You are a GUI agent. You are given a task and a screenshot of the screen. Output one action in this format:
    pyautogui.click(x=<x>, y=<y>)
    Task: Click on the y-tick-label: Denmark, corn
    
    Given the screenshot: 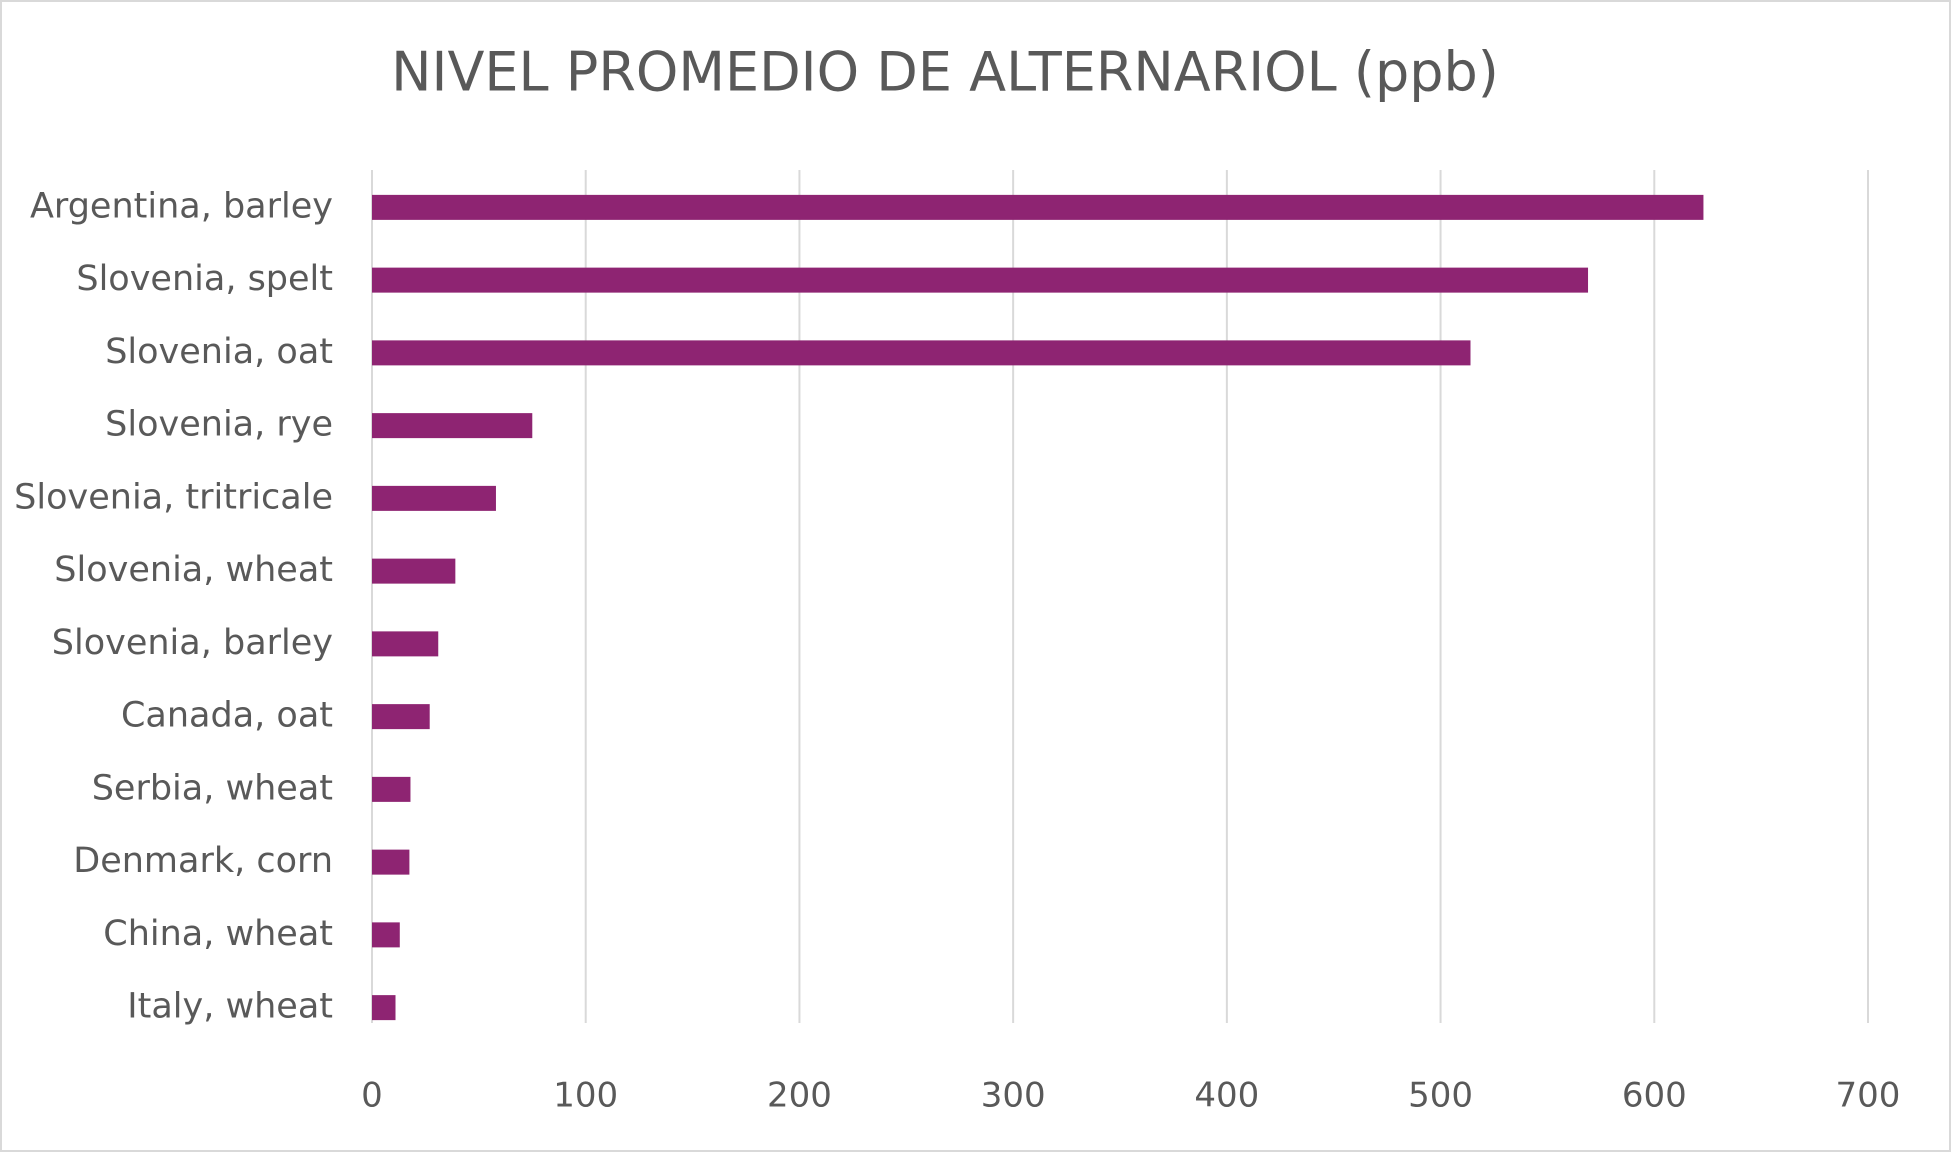 What is the action you would take?
    pyautogui.click(x=203, y=861)
    